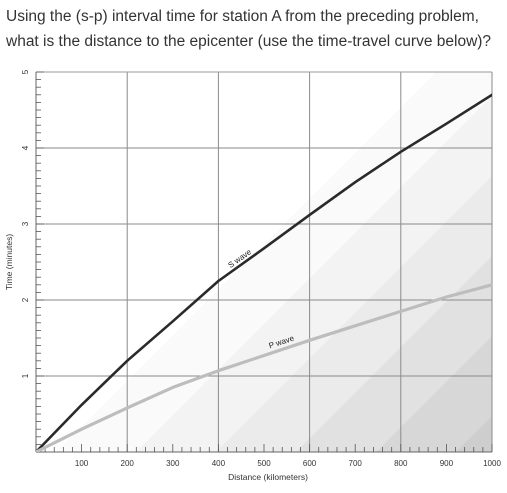  Describe the element at coordinates (310, 463) in the screenshot. I see `x-tick-label: 600` at that location.